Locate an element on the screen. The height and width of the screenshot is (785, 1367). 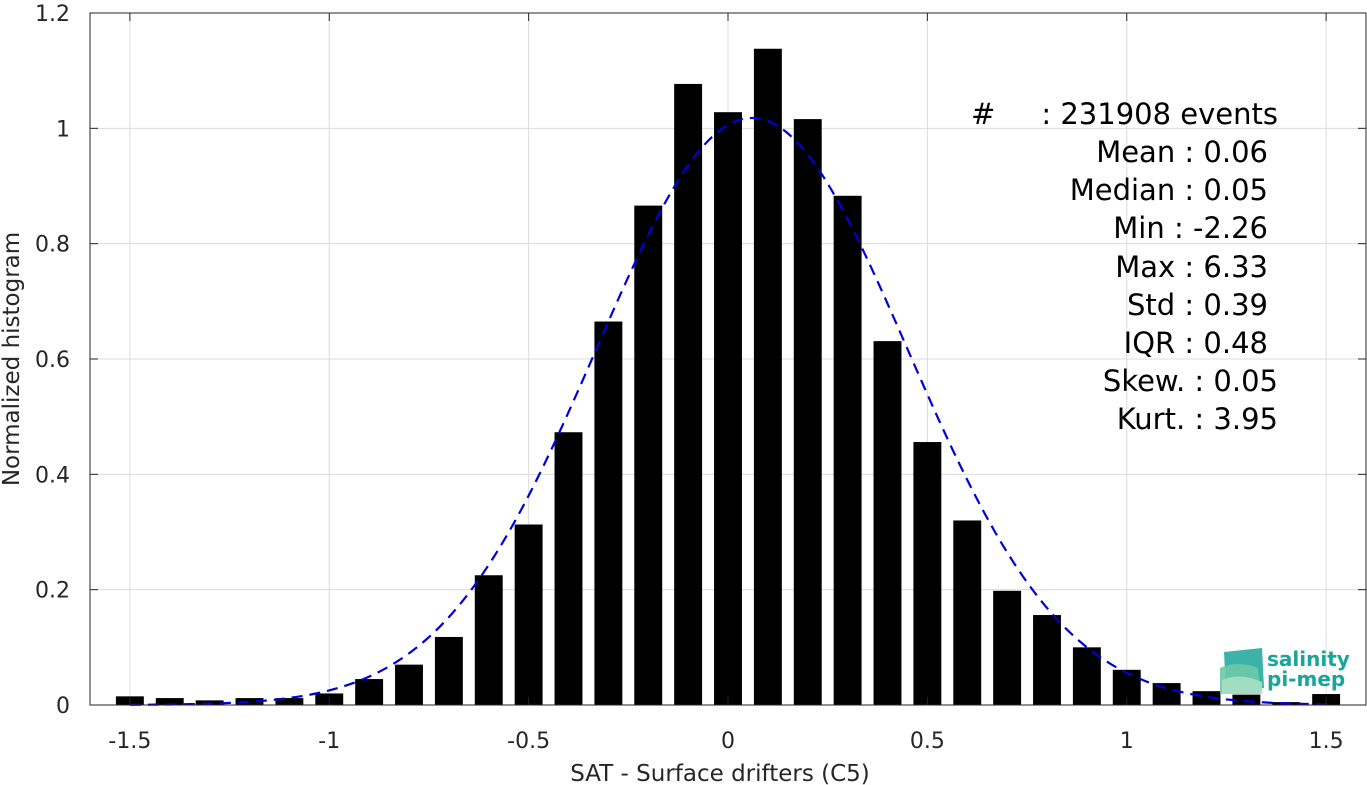
stat-kurt: Kurt. : 3.95 is located at coordinates (1197, 419).